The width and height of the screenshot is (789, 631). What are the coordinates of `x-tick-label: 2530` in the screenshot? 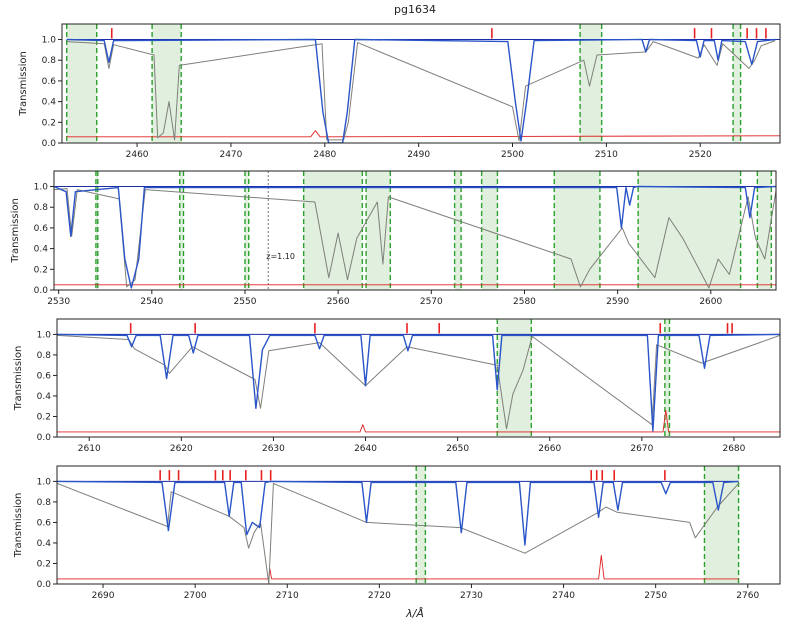 It's located at (58, 302).